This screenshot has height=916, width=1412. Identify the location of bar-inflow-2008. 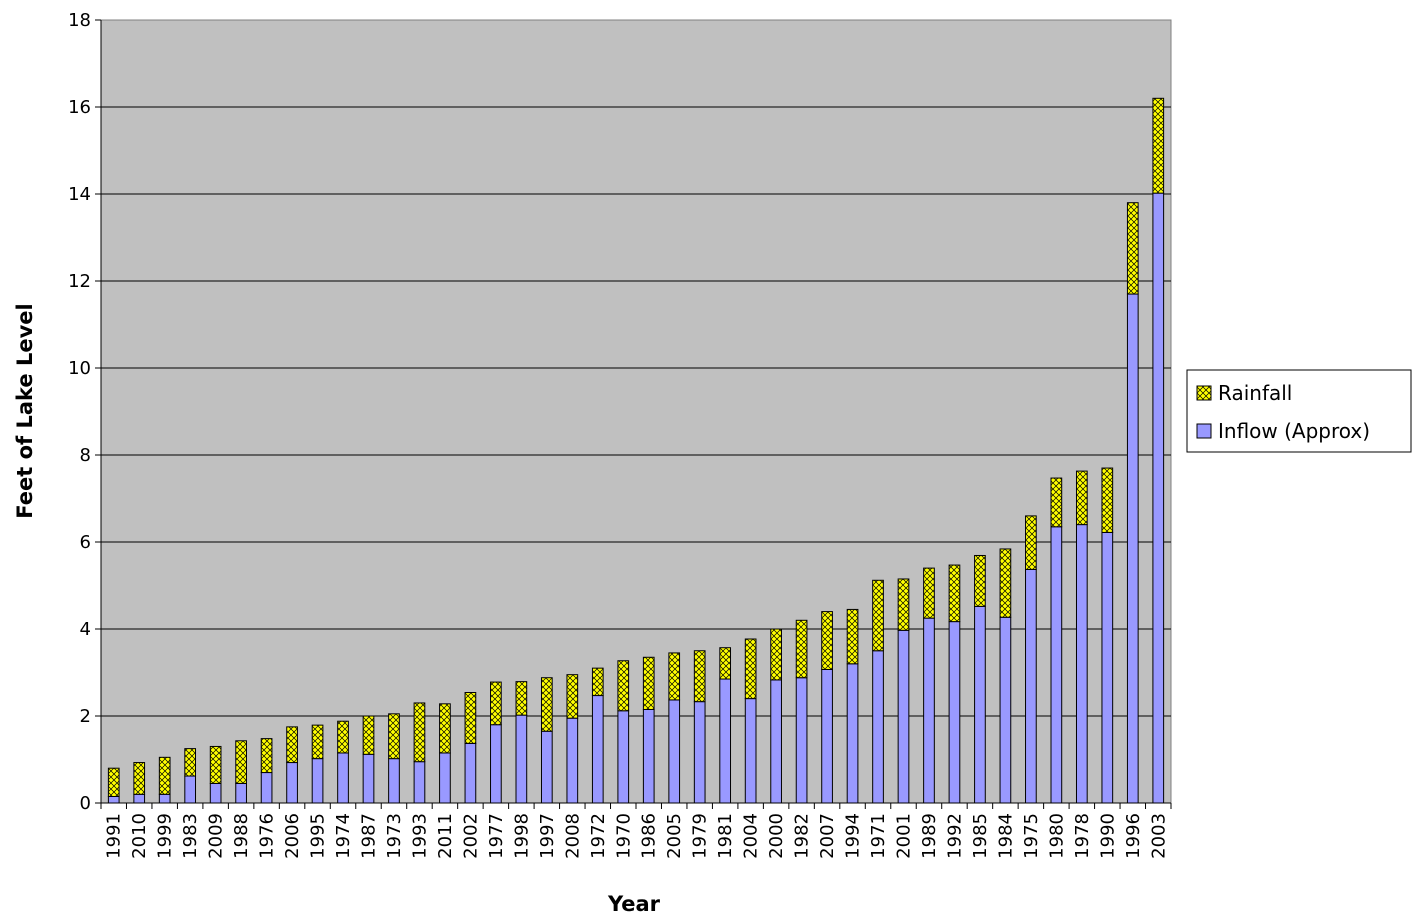
(572, 760).